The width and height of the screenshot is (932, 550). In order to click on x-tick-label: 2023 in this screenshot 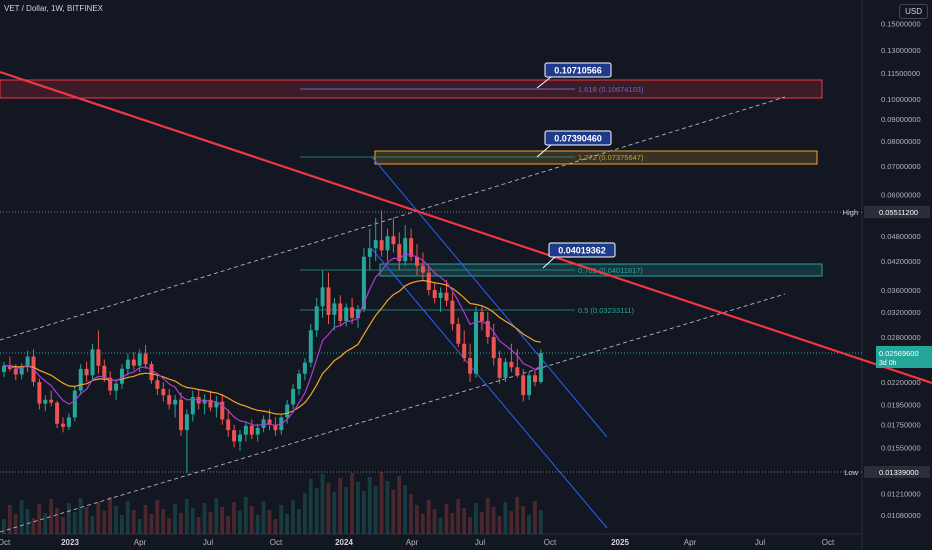, I will do `click(70, 542)`.